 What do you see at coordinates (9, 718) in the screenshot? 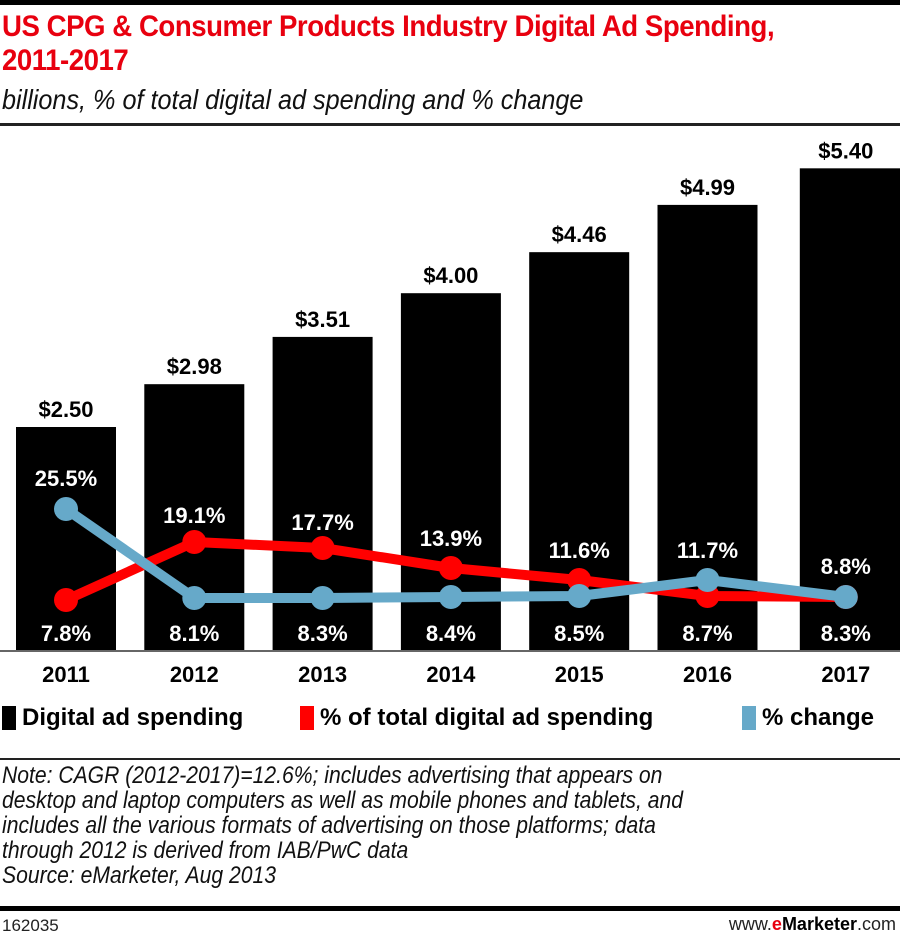
I see `legend-swatch-black` at bounding box center [9, 718].